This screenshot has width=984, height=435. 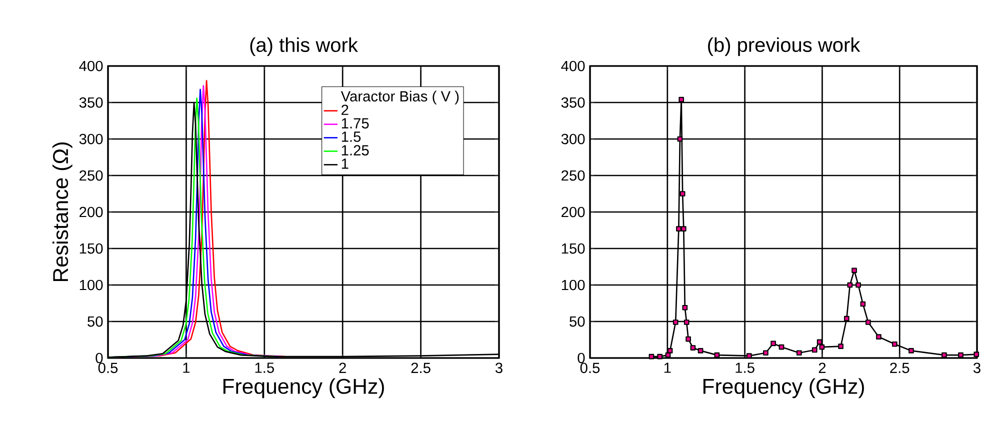 I want to click on chart-title: (b) previous work, so click(x=784, y=46).